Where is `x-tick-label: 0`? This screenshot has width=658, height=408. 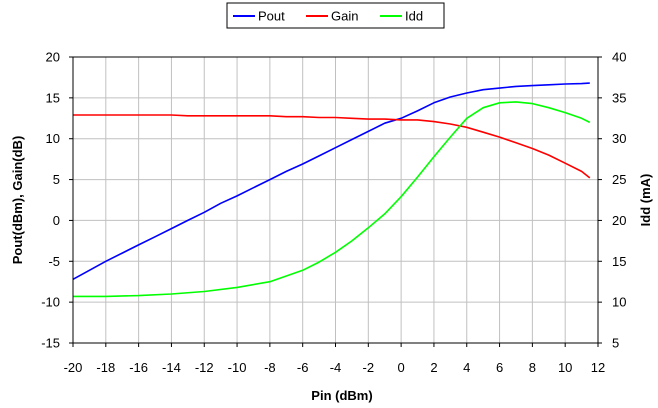 x-tick-label: 0 is located at coordinates (401, 367).